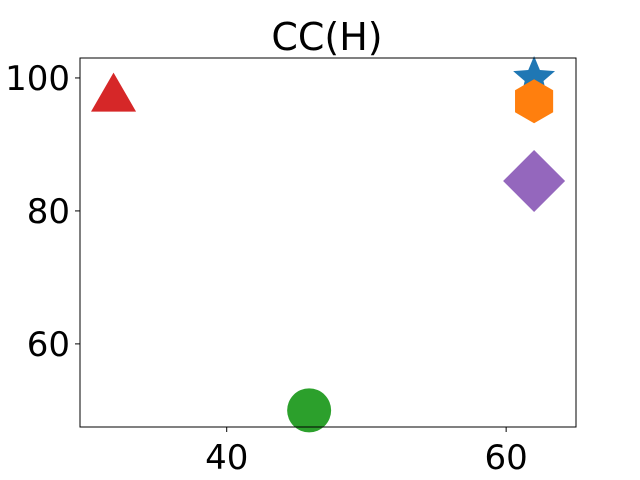  I want to click on chart-title: CC(H), so click(326, 37).